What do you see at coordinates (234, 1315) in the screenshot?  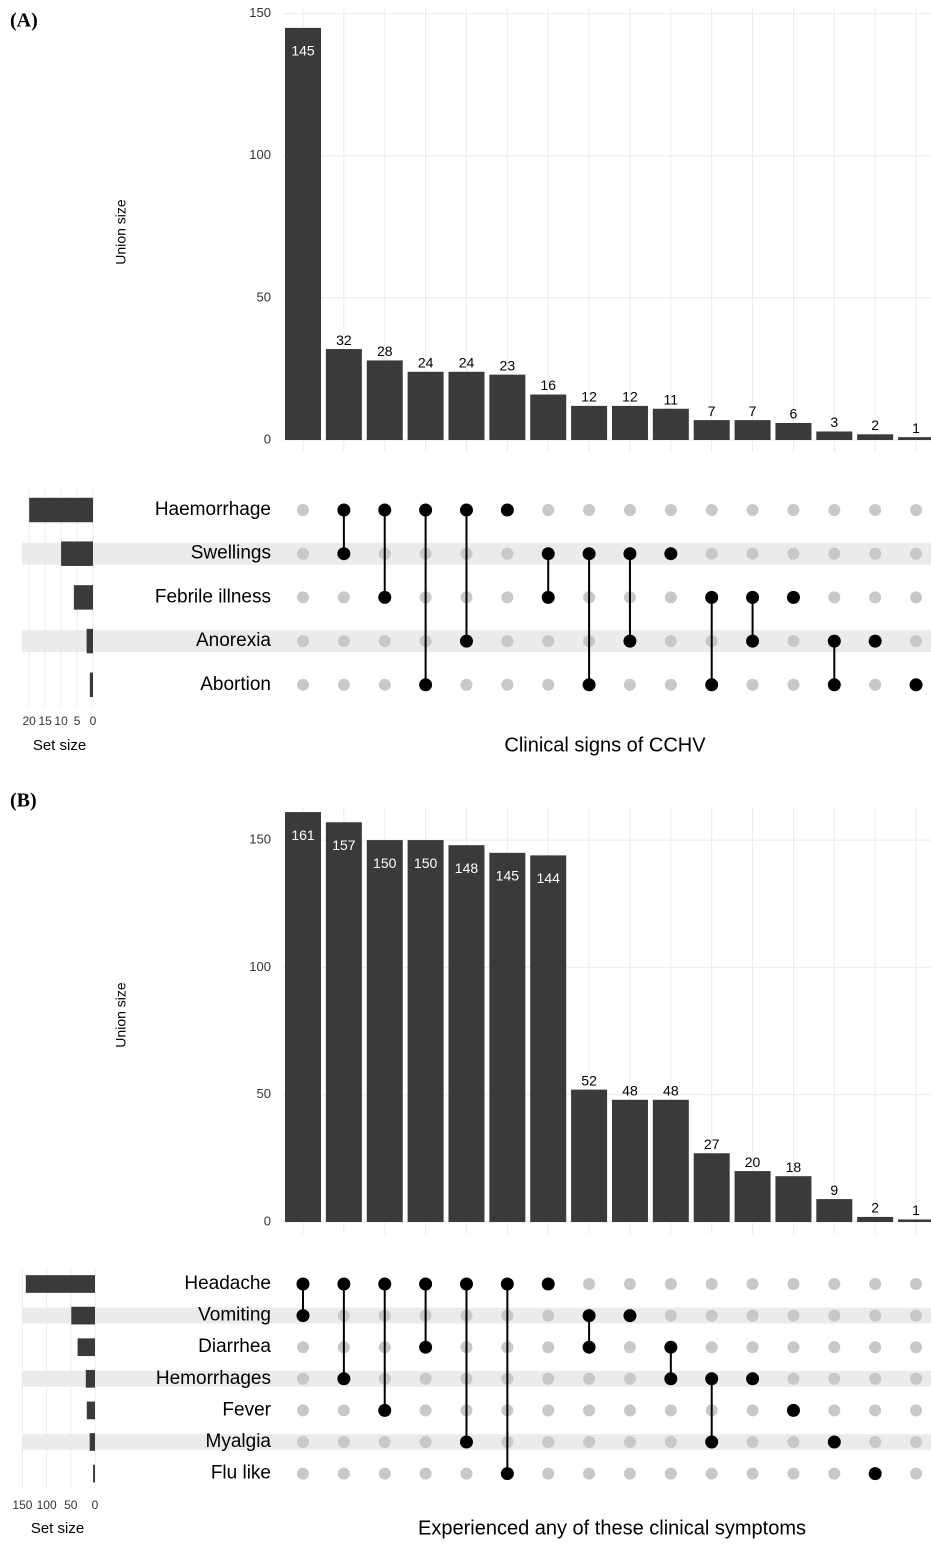 I see `set-name: Vomiting` at bounding box center [234, 1315].